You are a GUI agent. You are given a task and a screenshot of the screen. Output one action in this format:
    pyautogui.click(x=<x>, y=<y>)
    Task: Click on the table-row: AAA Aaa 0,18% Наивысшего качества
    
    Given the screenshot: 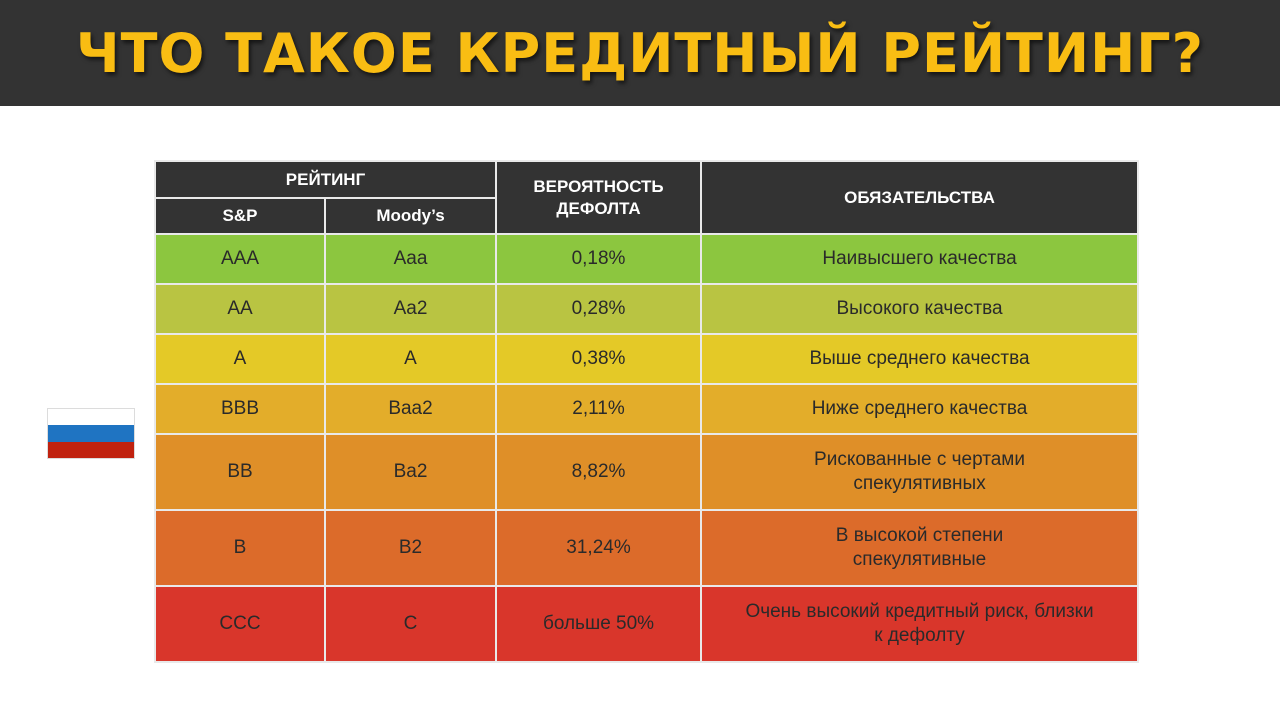 What is the action you would take?
    pyautogui.click(x=647, y=259)
    